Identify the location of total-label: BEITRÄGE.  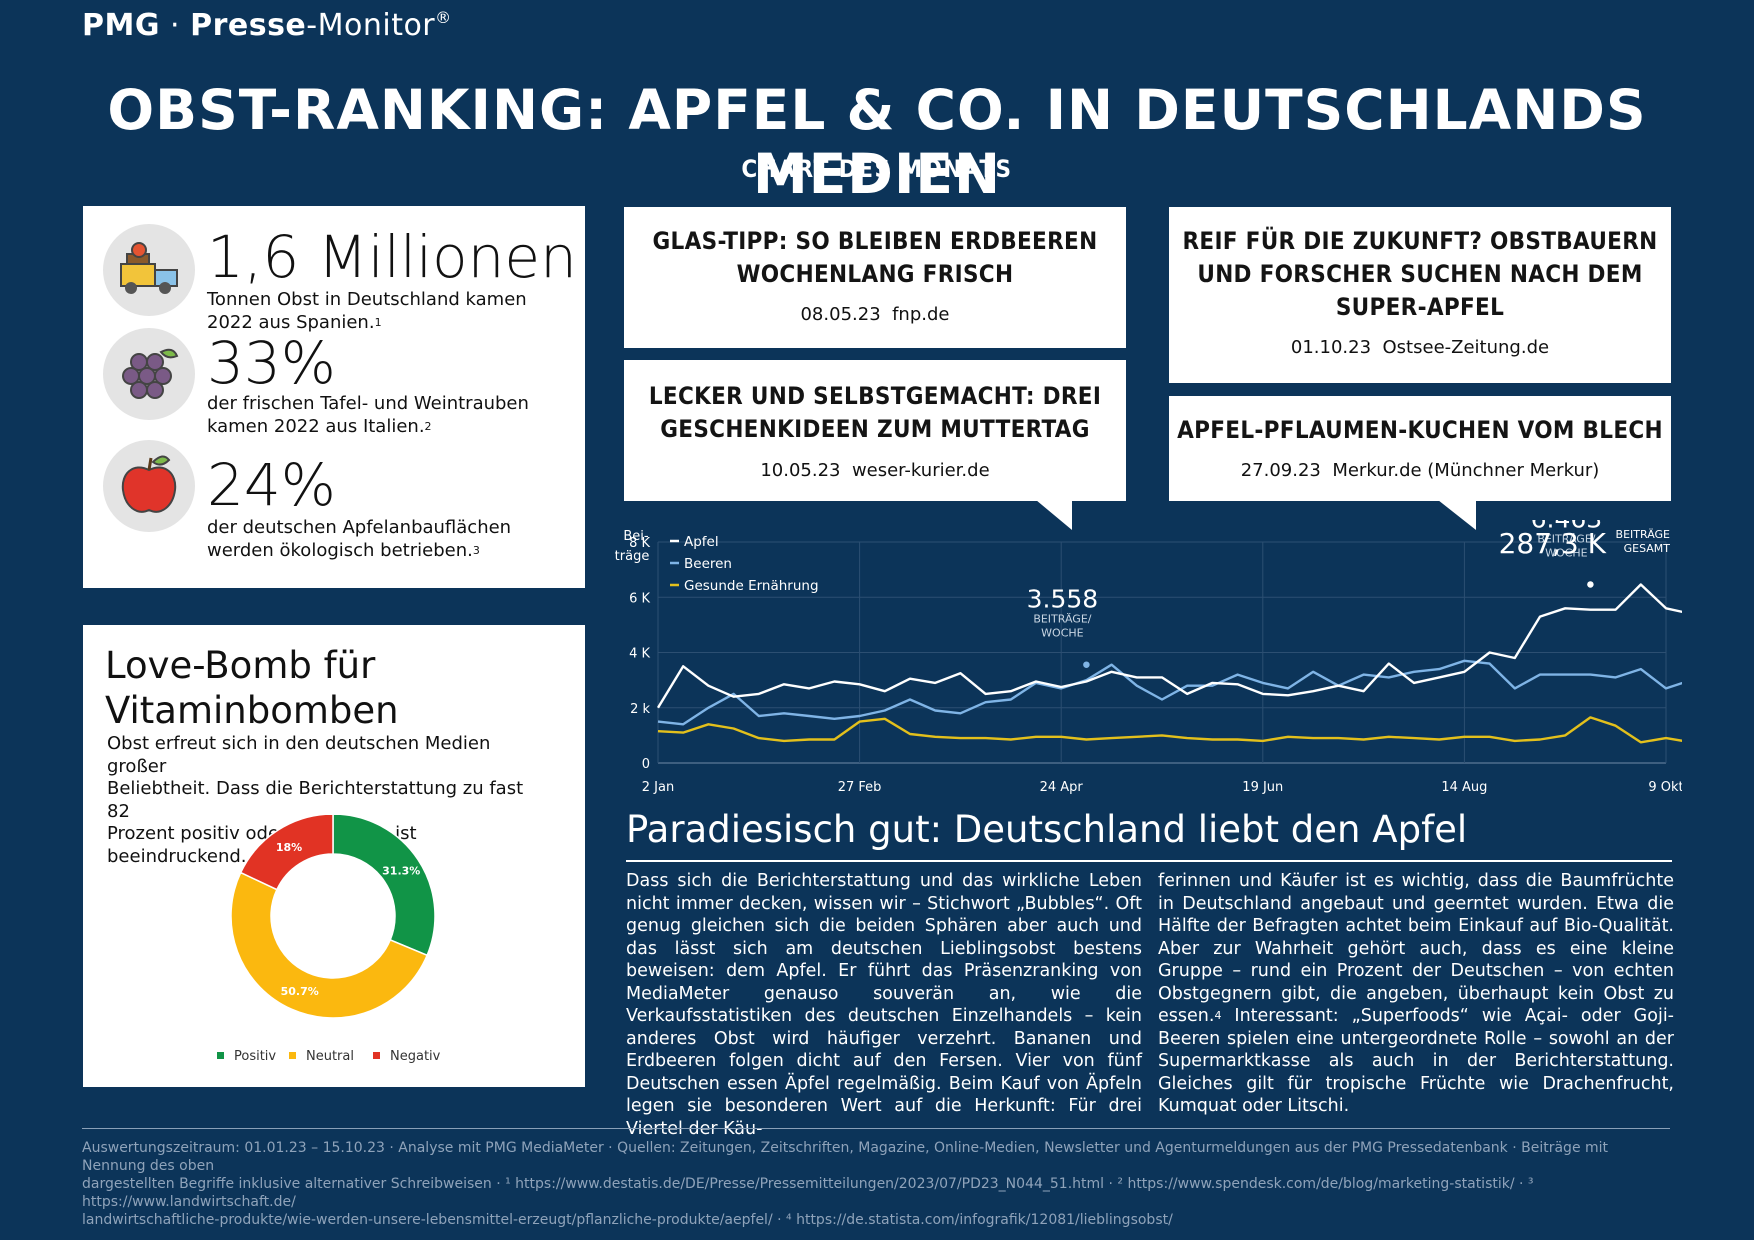
(1643, 534).